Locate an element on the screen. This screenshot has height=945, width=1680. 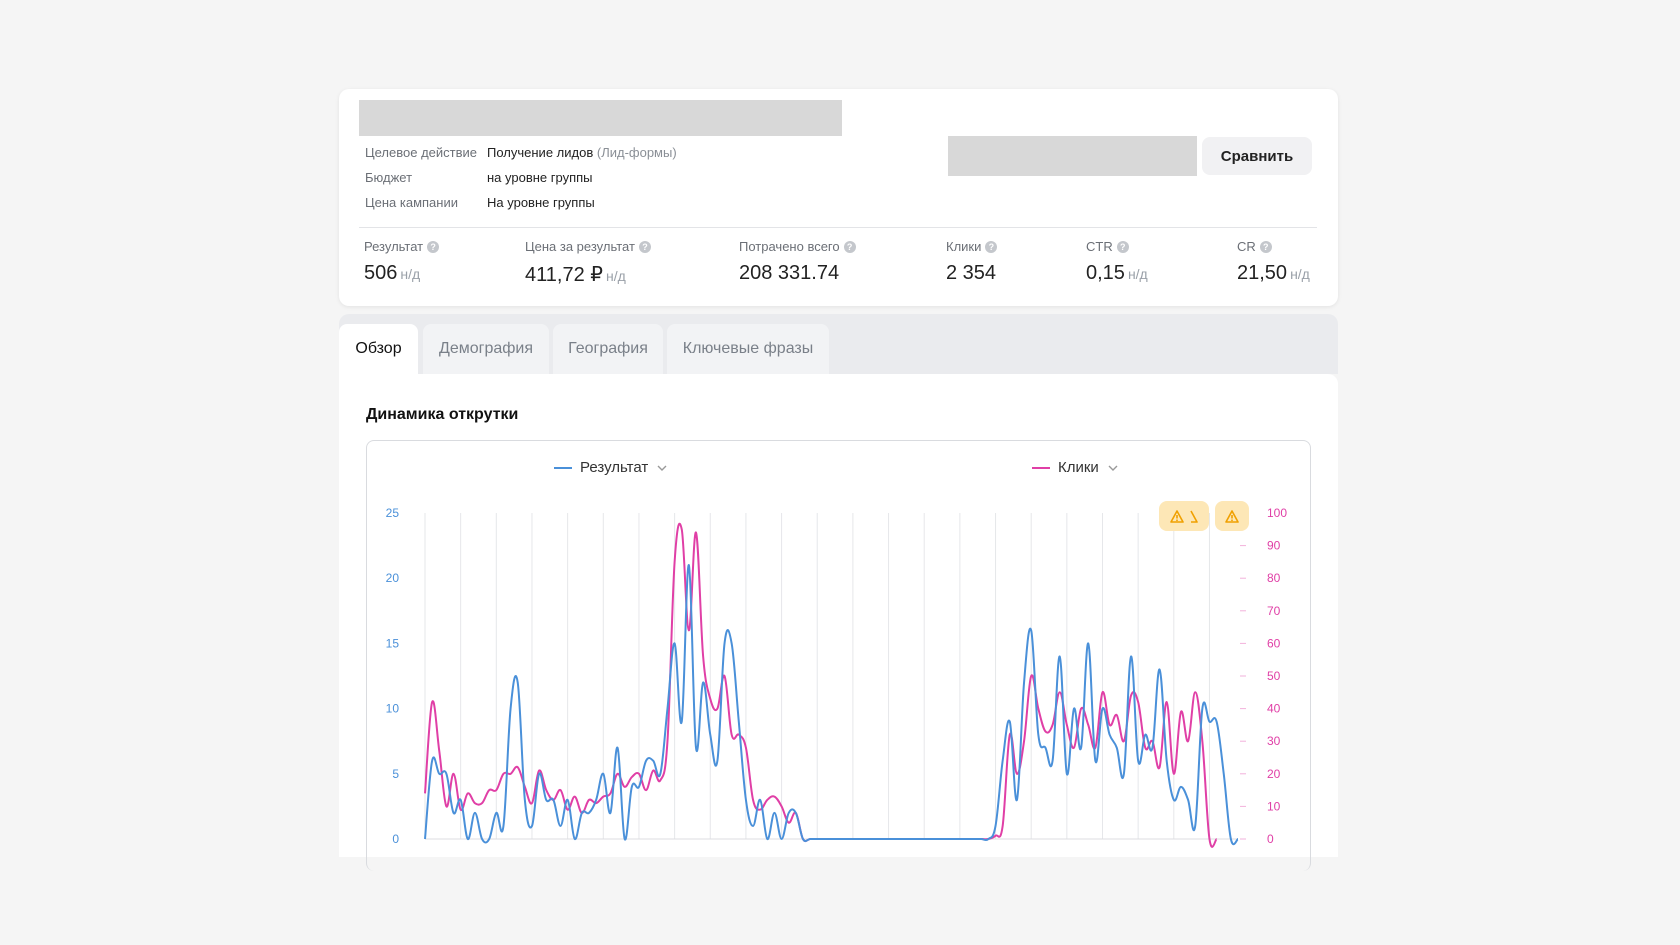
metric-result: Результат? 506 н/д is located at coordinates (402, 262).